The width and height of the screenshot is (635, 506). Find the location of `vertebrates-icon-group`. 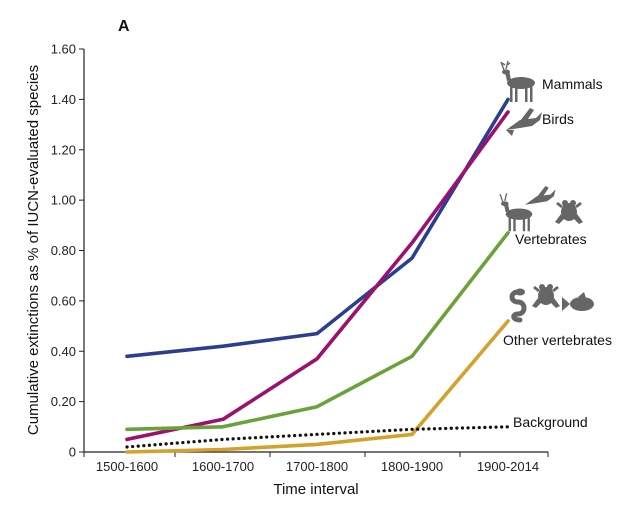

vertebrates-icon-group is located at coordinates (541, 209).